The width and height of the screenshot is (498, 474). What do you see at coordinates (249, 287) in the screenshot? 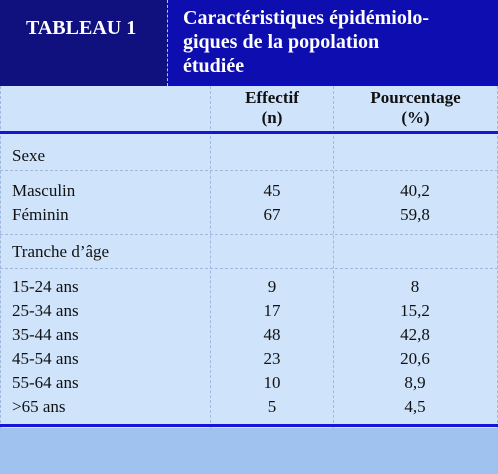
I see `table-row: 15-24 ans 9 8` at bounding box center [249, 287].